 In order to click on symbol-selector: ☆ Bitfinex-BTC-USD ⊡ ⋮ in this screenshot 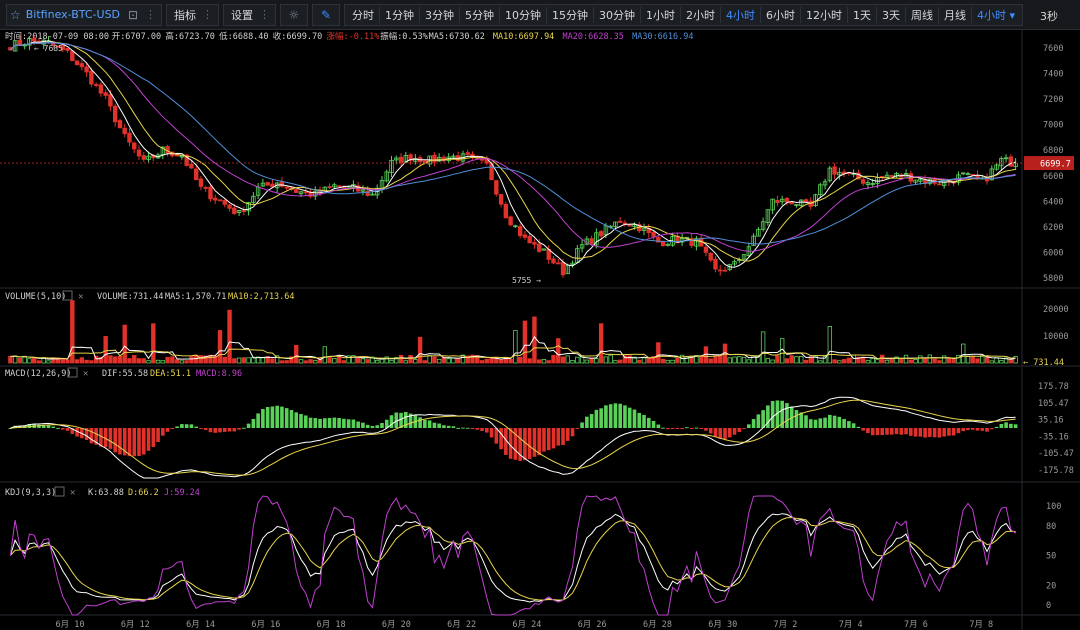, I will do `click(84, 14)`.